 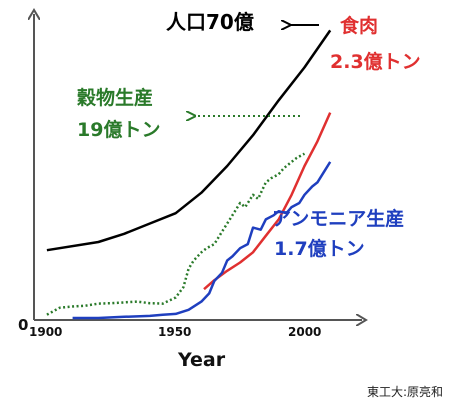 I want to click on ammonia-label: アンモニア生産, so click(x=338, y=218).